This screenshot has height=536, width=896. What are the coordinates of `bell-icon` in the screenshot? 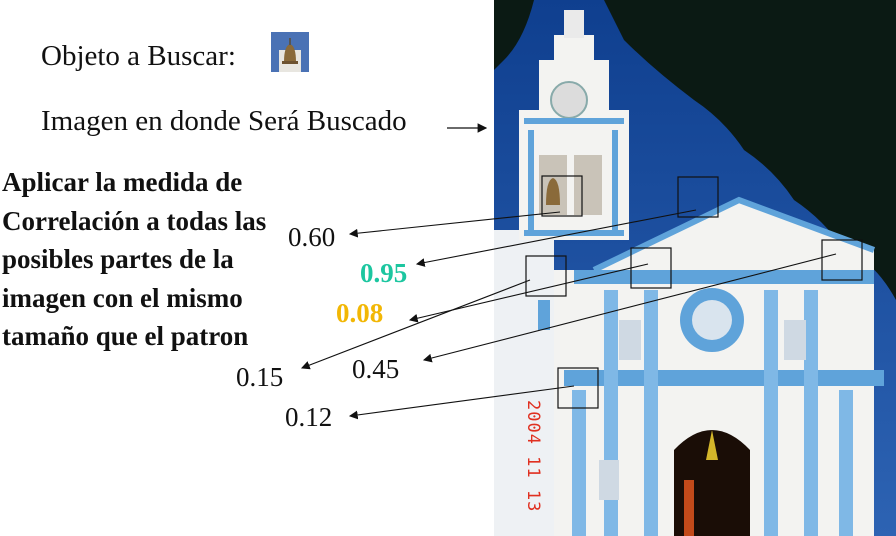 It's located at (290, 52).